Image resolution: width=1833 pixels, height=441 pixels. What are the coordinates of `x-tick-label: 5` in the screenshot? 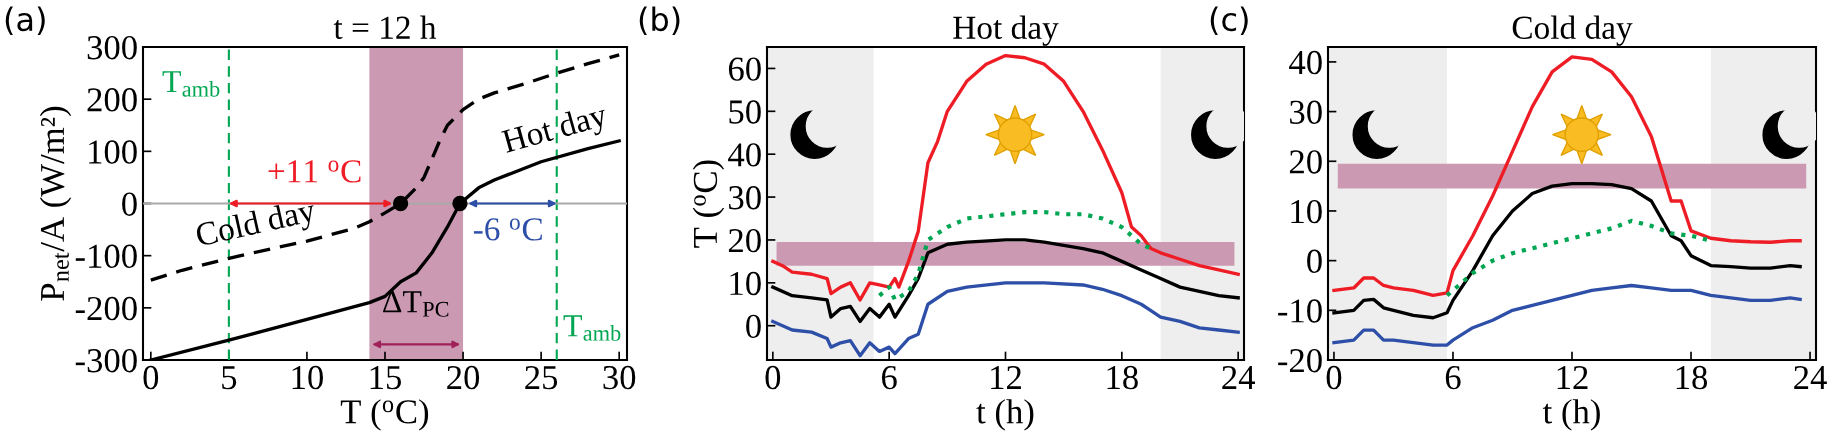 It's located at (229, 378).